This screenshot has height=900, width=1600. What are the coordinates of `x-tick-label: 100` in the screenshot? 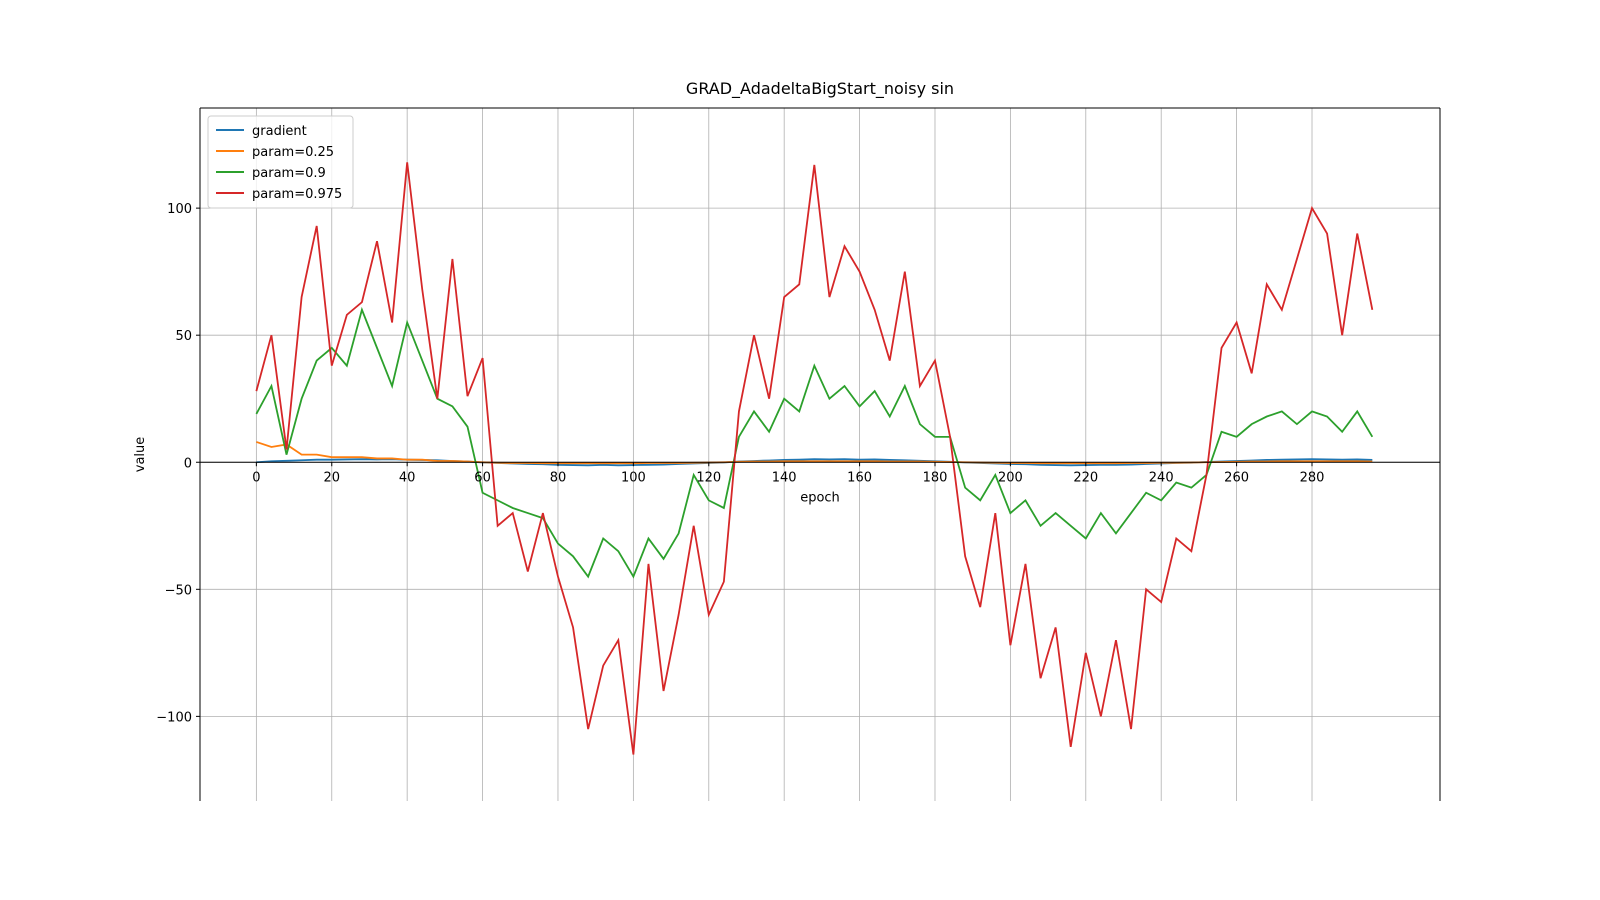 It's located at (633, 477).